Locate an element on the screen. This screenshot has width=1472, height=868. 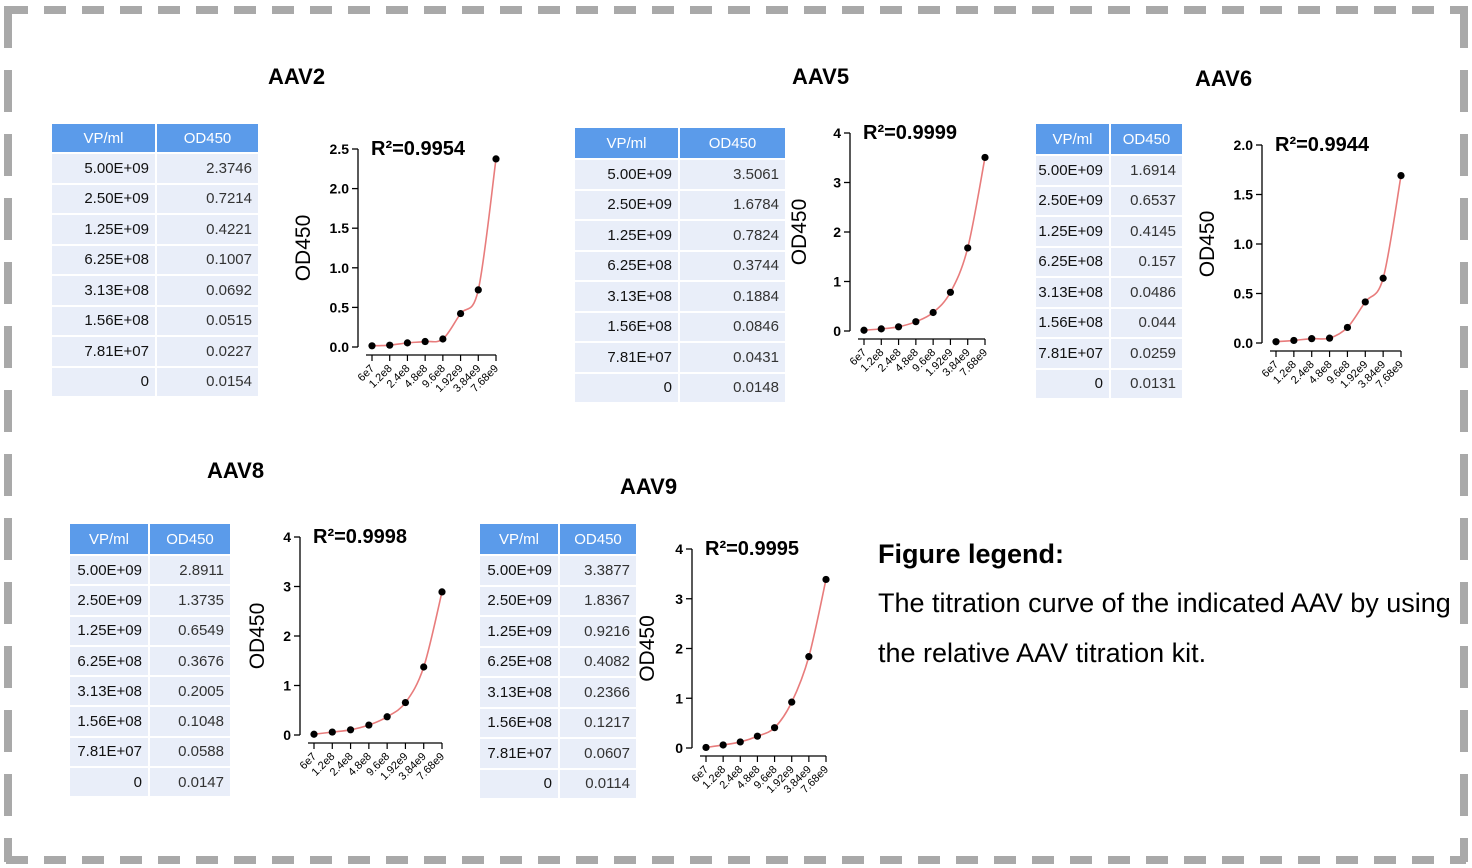
table-row: 1.56E+08 0.0515 is located at coordinates (155, 320).